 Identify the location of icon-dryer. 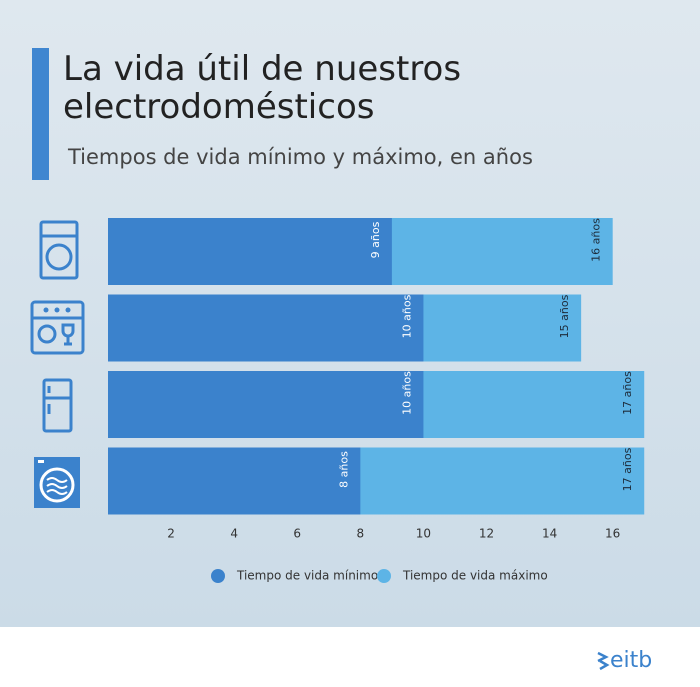
(57, 482).